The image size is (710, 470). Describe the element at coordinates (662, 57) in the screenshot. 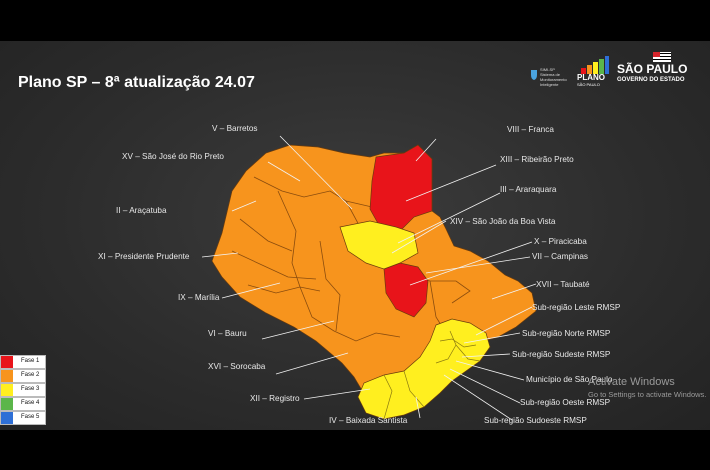

I see `sp-flag-icon` at that location.